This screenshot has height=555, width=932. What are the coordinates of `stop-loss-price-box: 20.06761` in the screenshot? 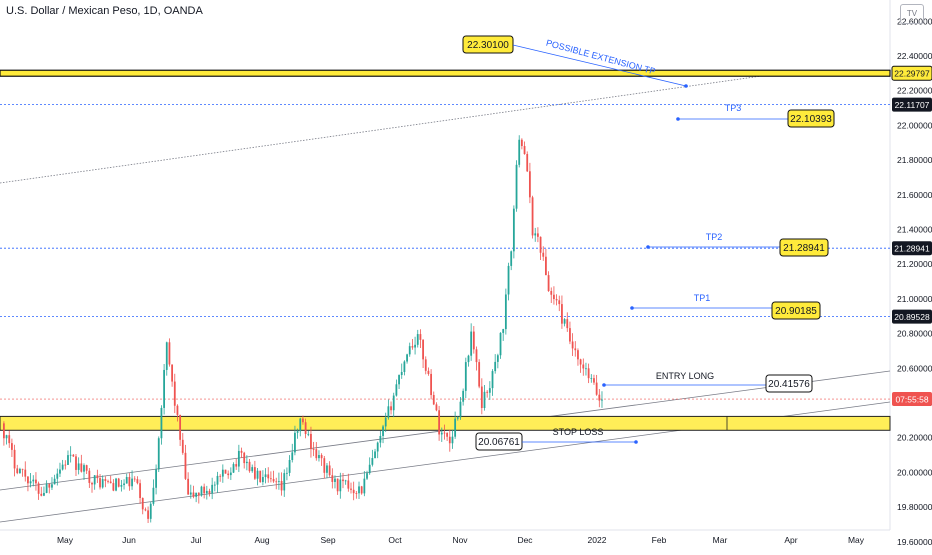 It's located at (499, 441).